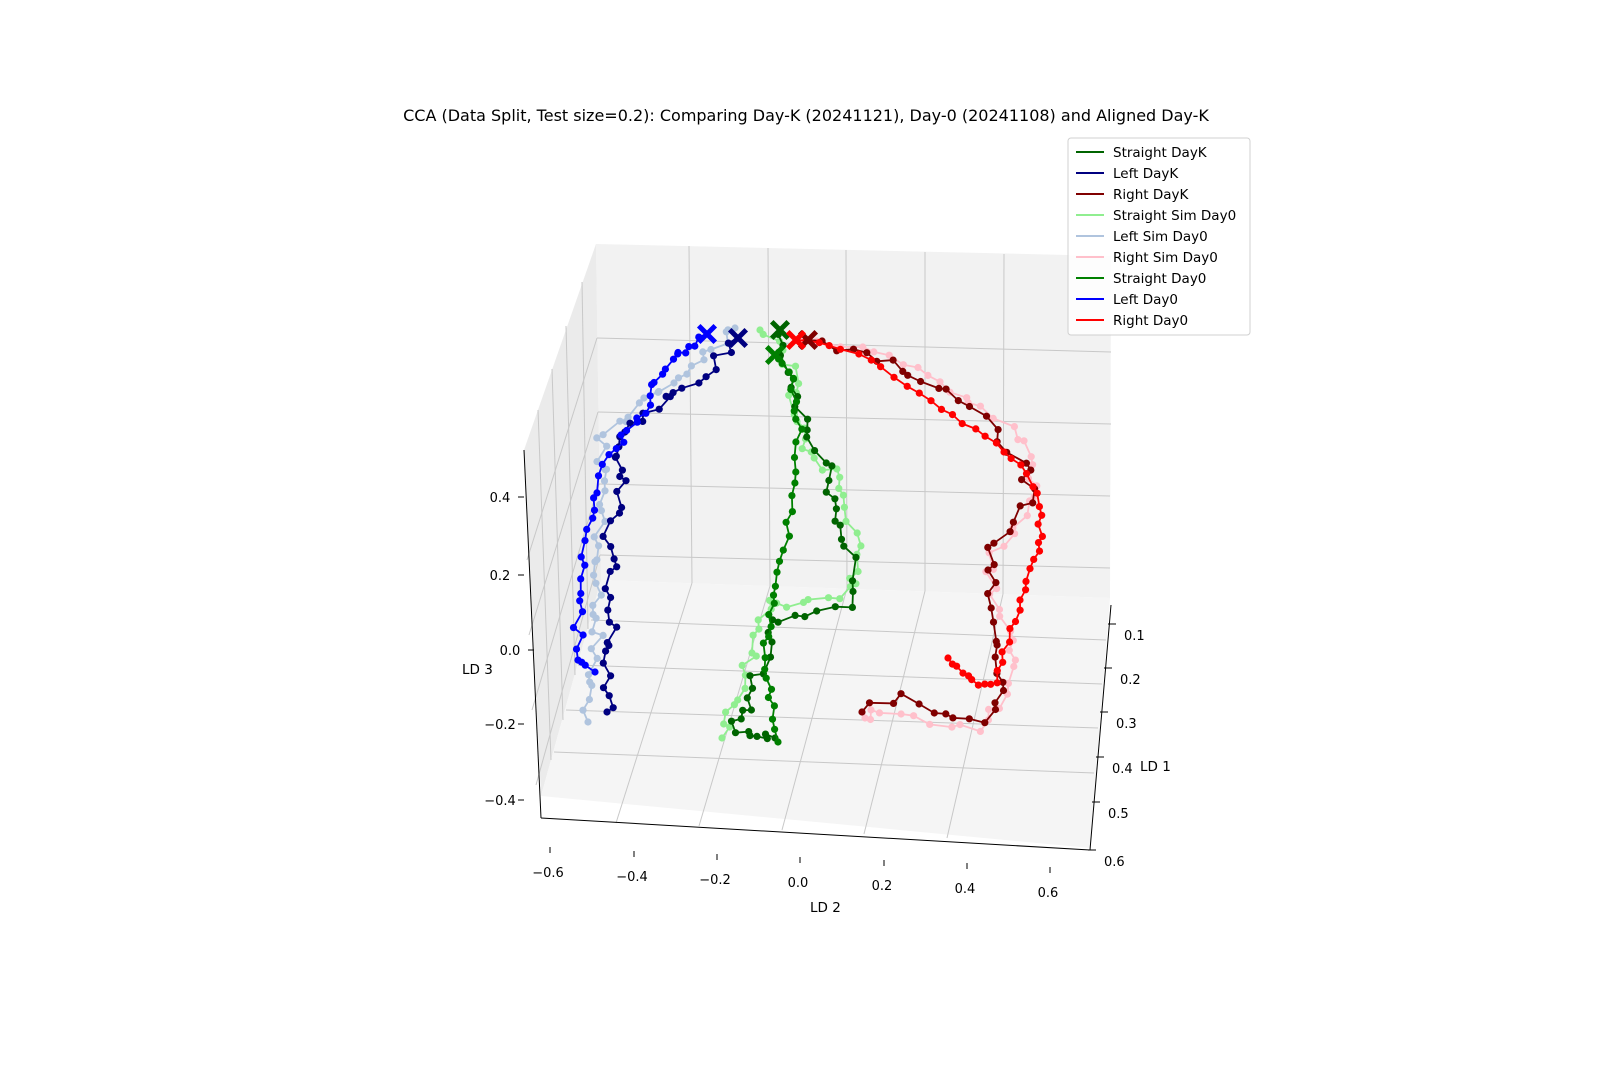  I want to click on legend-frame, so click(1159, 236).